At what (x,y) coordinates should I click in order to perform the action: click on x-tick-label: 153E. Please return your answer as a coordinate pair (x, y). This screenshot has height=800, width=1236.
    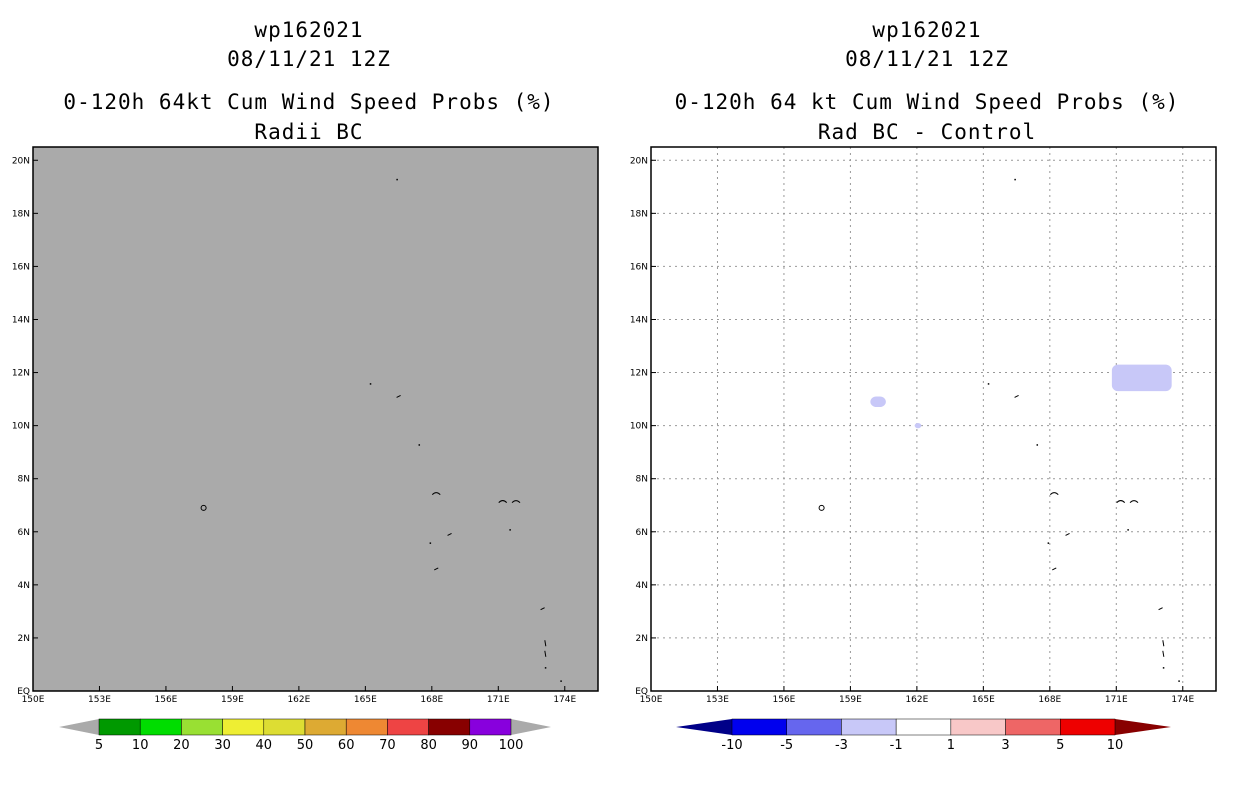
    Looking at the image, I should click on (99, 700).